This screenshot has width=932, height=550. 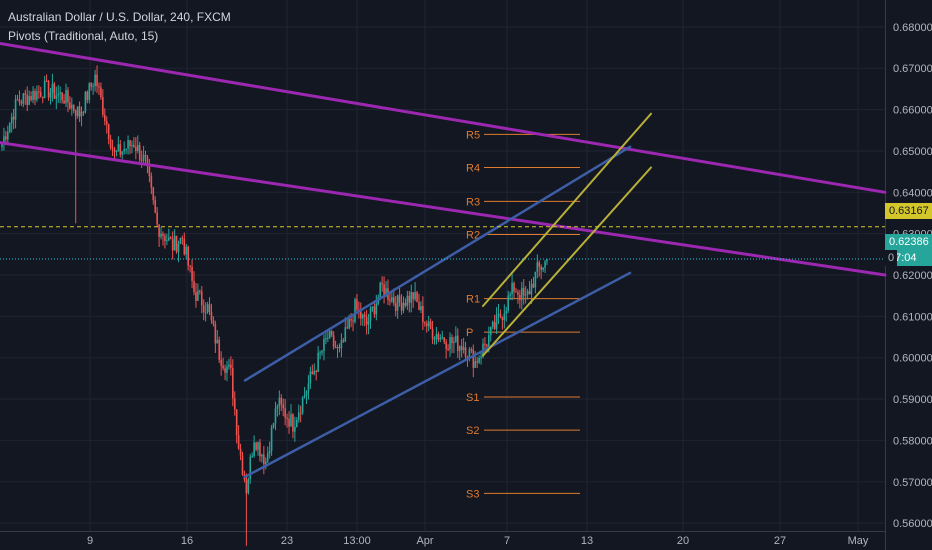 What do you see at coordinates (523, 314) in the screenshot?
I see `pivot-levels: R5R4R3R2R1PS1S2S3S4` at bounding box center [523, 314].